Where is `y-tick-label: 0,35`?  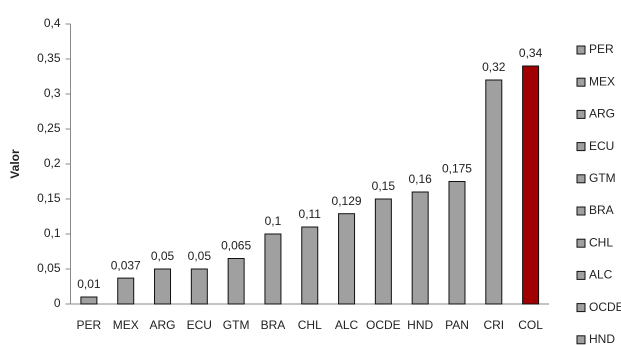 y-tick-label: 0,35 is located at coordinates (49, 58).